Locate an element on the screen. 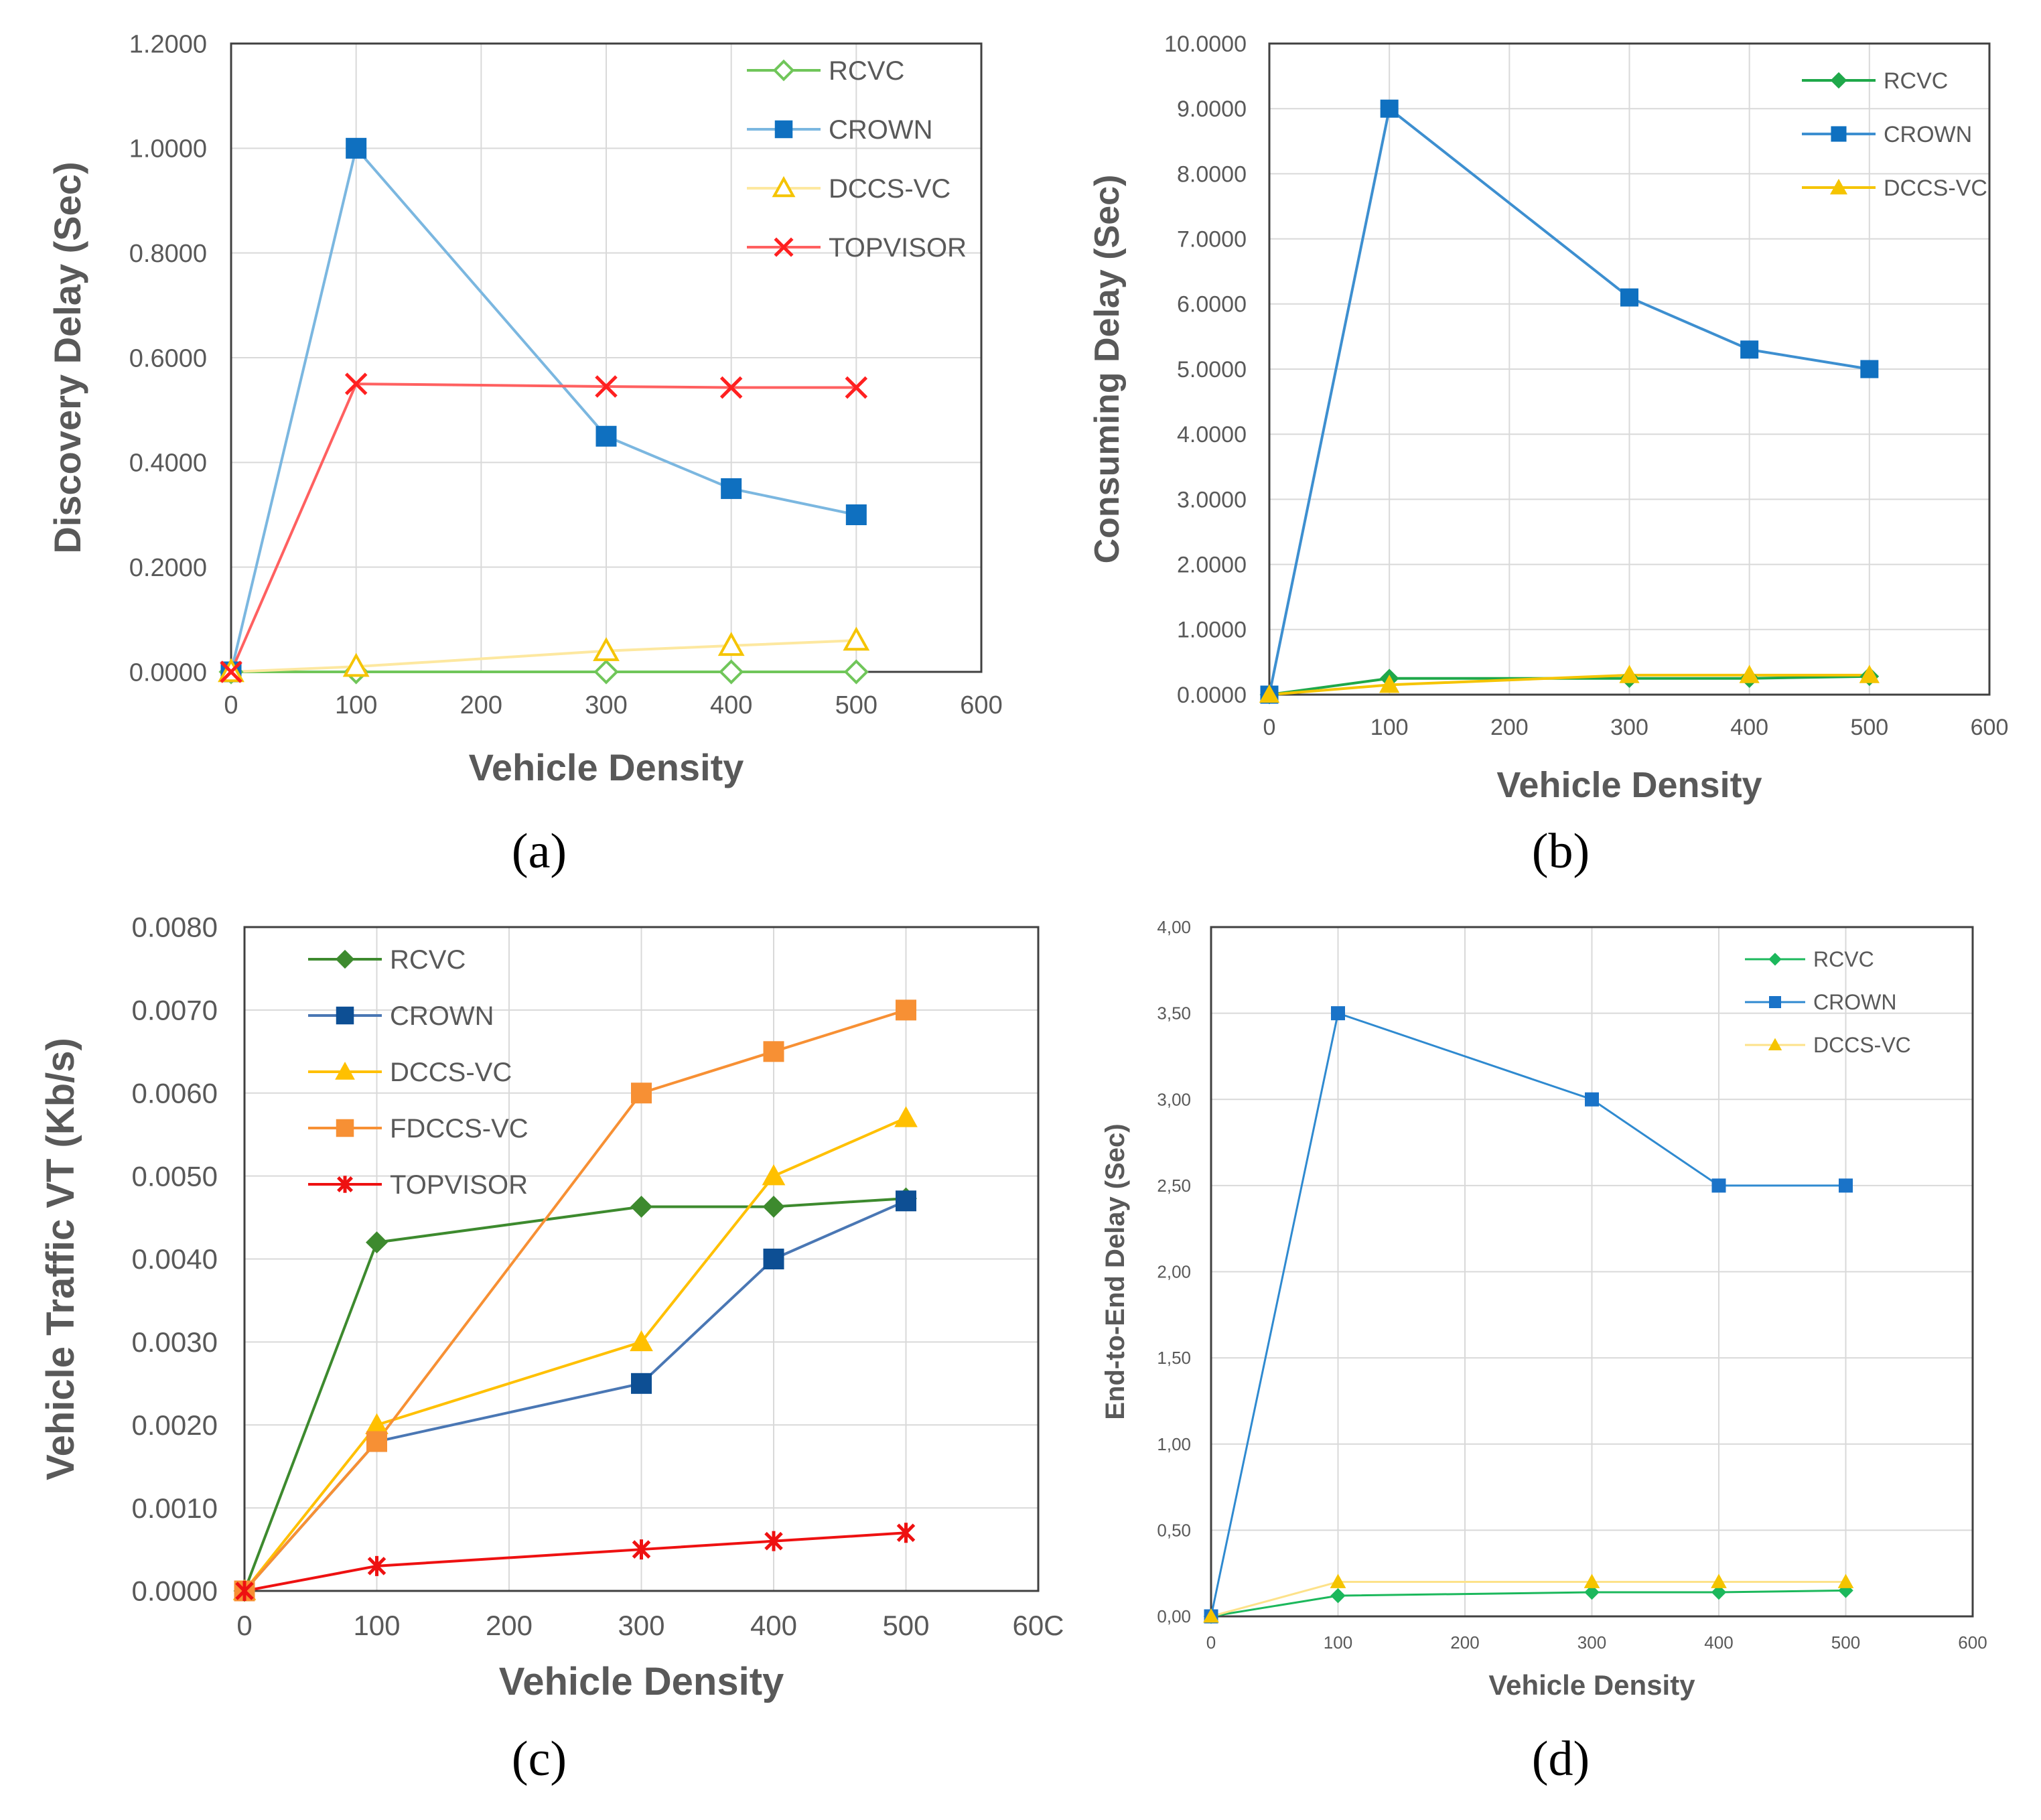  series-line-dccs-vc is located at coordinates (1528, 1599).